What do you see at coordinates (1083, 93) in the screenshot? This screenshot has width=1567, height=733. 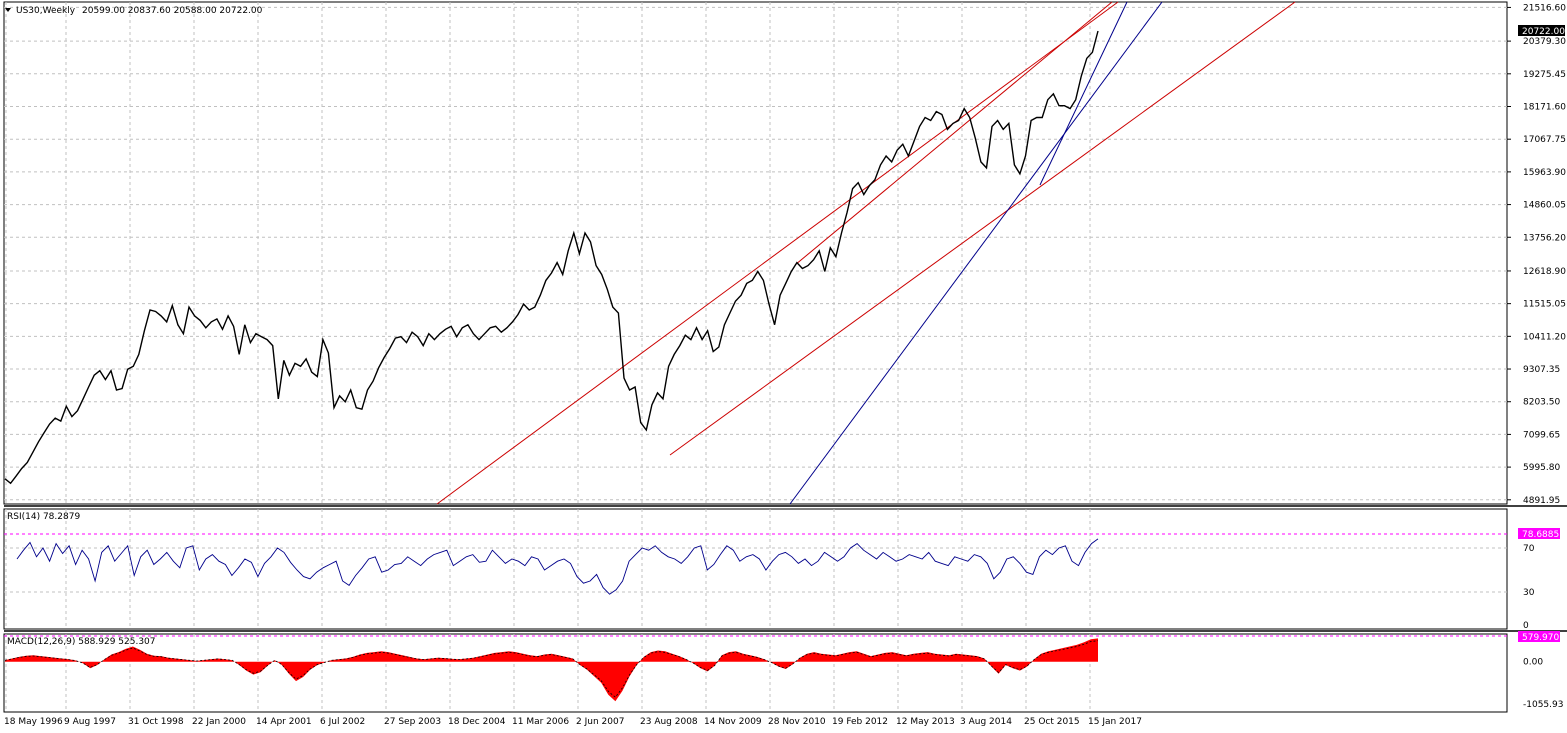 I see `trendline-blue-inner` at bounding box center [1083, 93].